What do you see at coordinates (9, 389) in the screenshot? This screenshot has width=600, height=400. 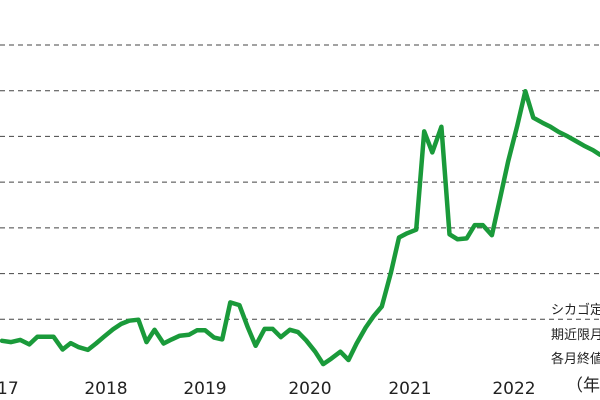 I see `x-tick-label: 17` at bounding box center [9, 389].